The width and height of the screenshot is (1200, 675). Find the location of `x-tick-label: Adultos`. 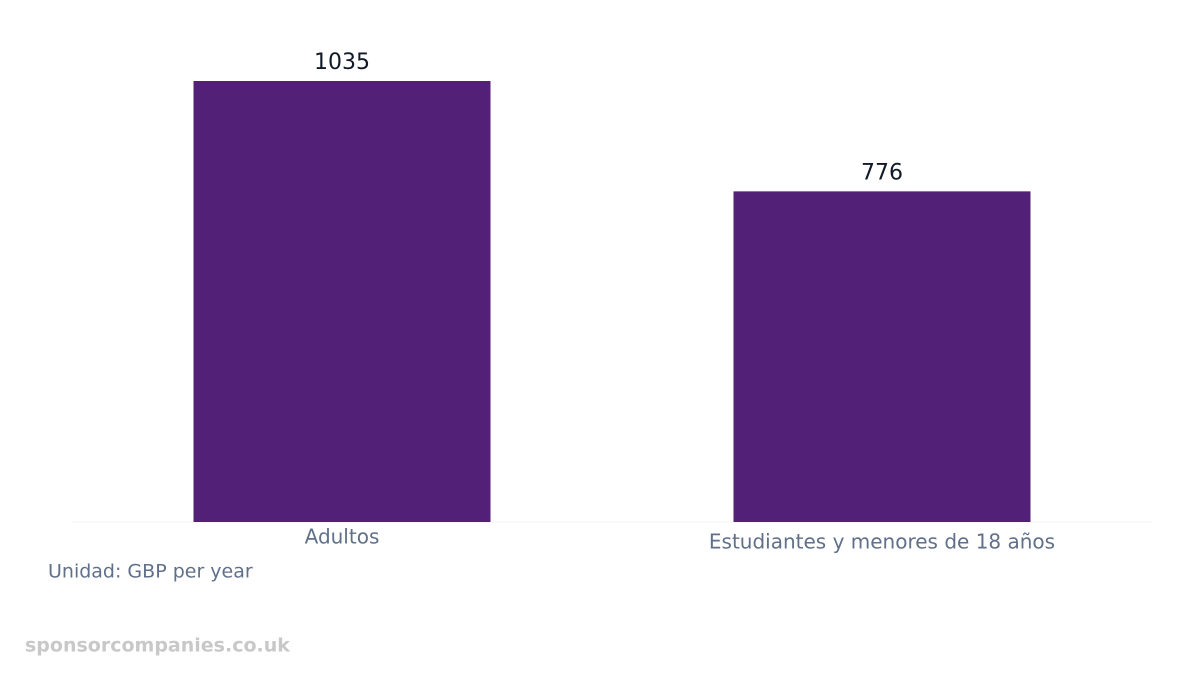

x-tick-label: Adultos is located at coordinates (342, 537).